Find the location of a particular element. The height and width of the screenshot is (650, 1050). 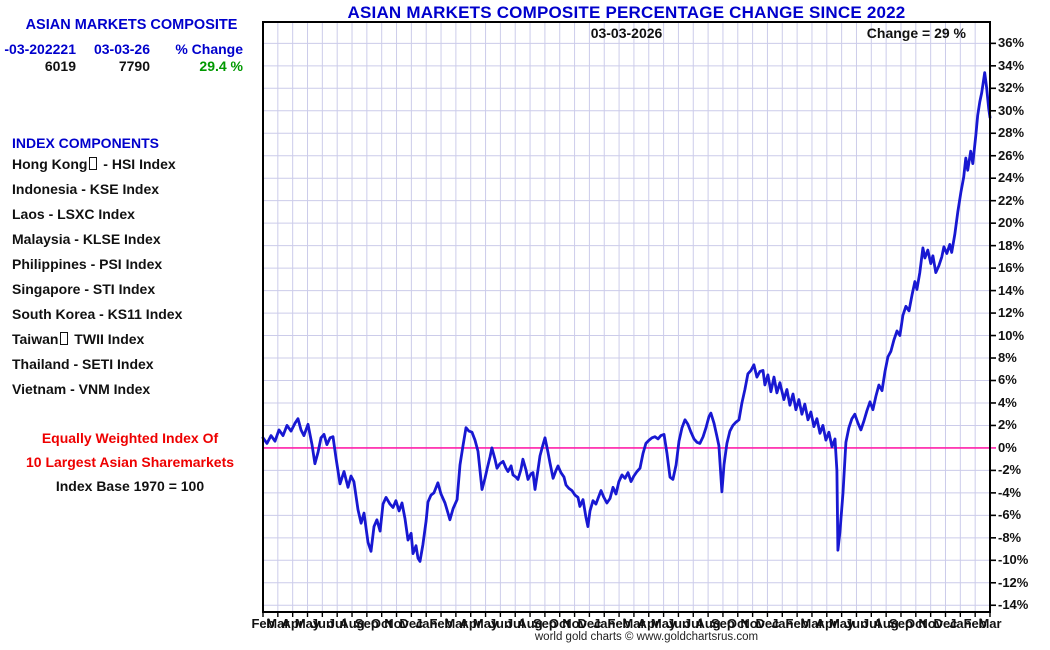

y-tick-label: 36% is located at coordinates (1011, 43).